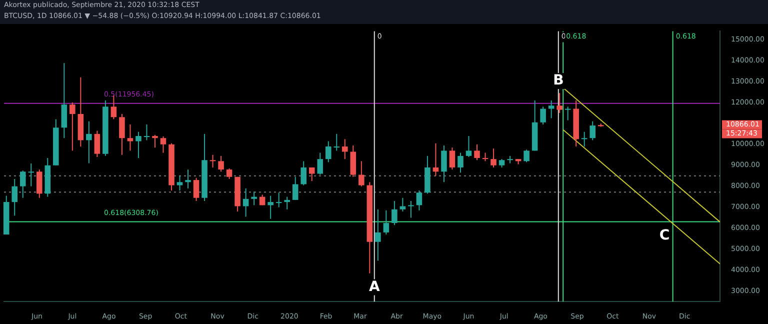 The image size is (768, 324). Describe the element at coordinates (558, 80) in the screenshot. I see `annotation: B` at that location.